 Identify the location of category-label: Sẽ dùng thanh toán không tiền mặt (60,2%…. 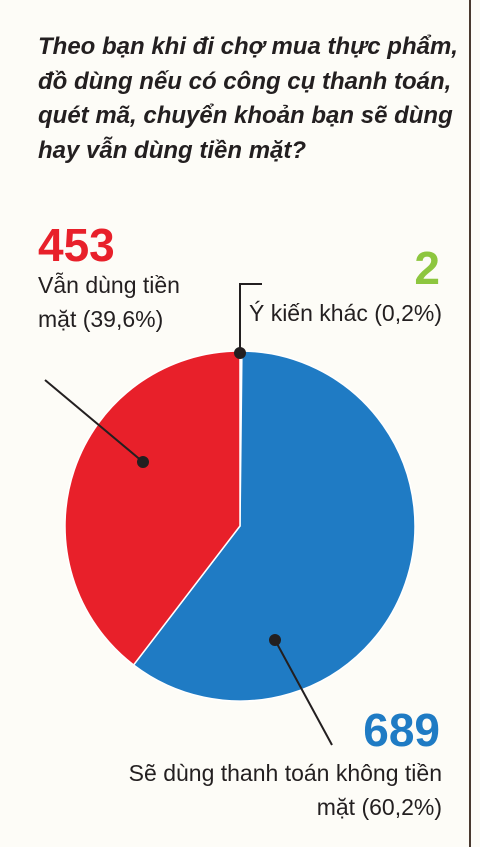
(285, 790).